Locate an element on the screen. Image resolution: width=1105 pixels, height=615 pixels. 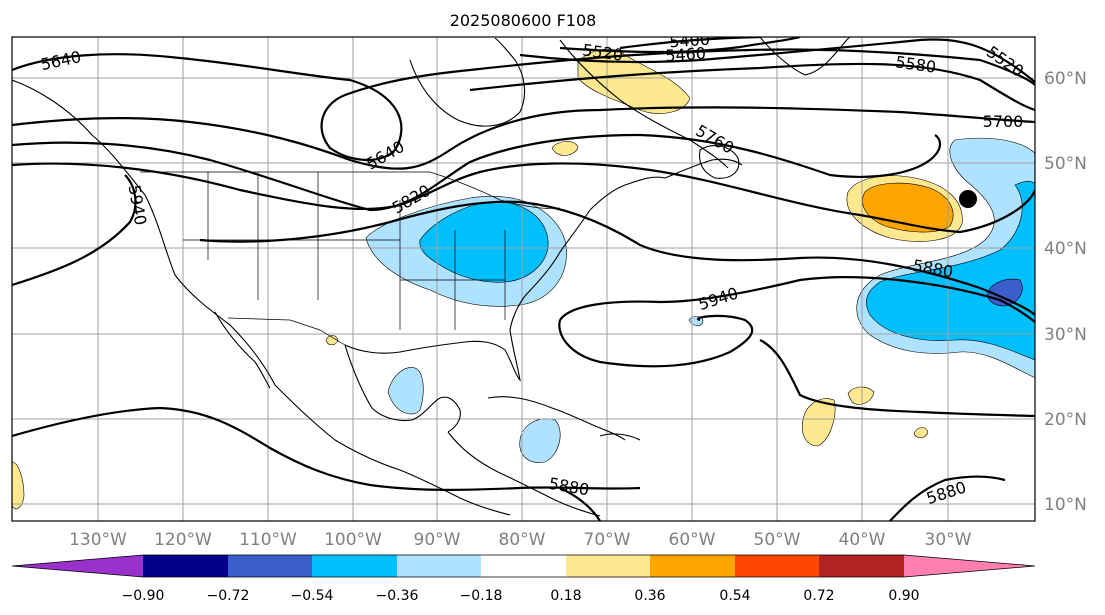
lon-label-70w: 70°W is located at coordinates (607, 540).